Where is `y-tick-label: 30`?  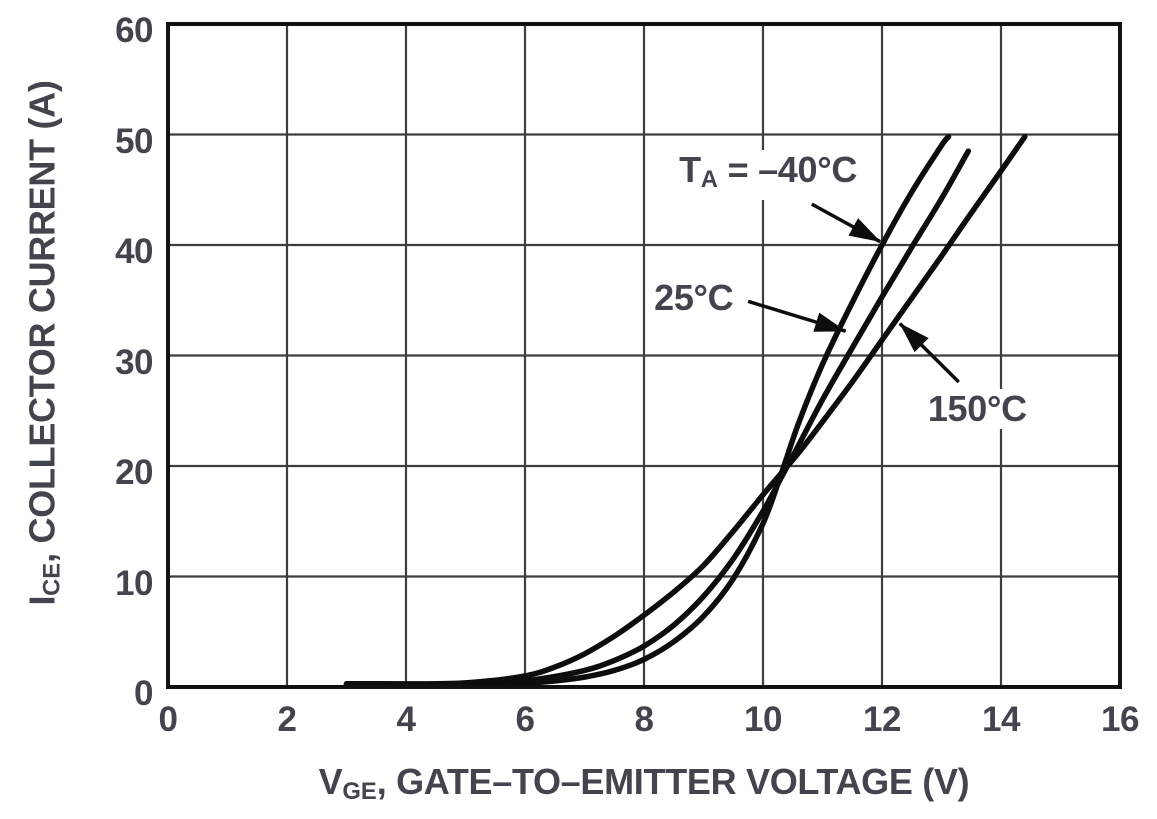 y-tick-label: 30 is located at coordinates (134, 362).